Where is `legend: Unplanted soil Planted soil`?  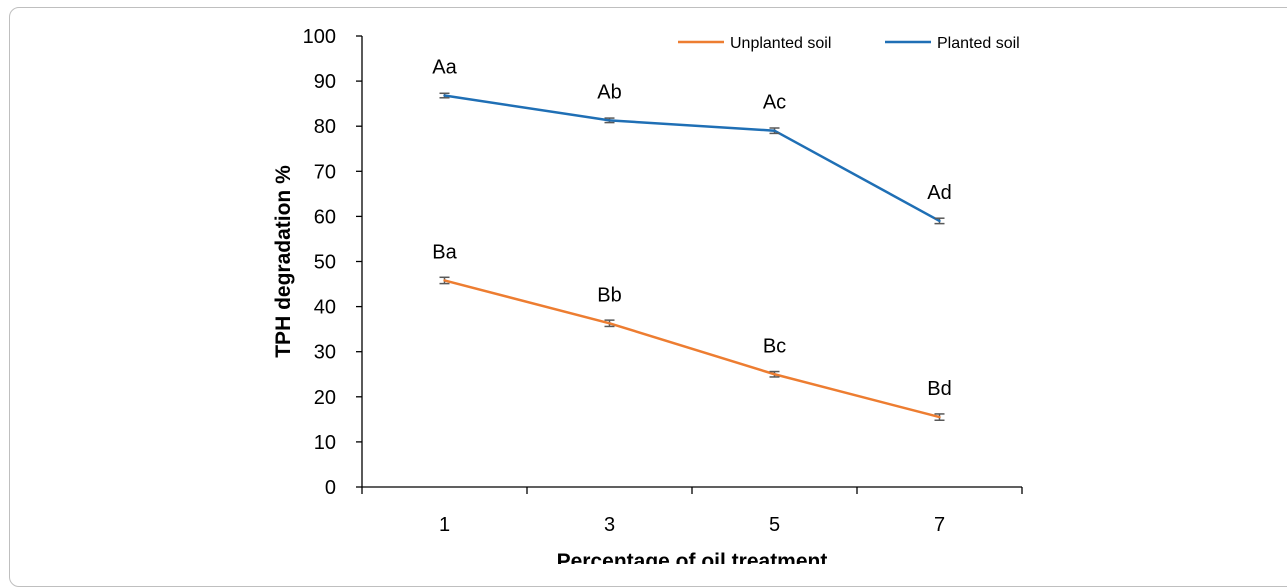
legend: Unplanted soil Planted soil is located at coordinates (849, 43).